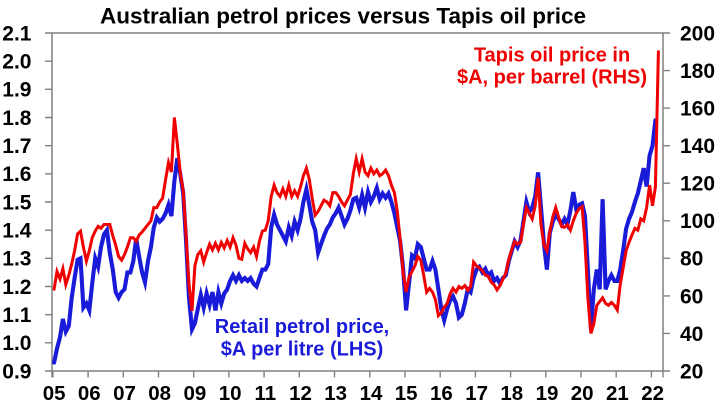  I want to click on svg-text: 06, so click(89, 393).